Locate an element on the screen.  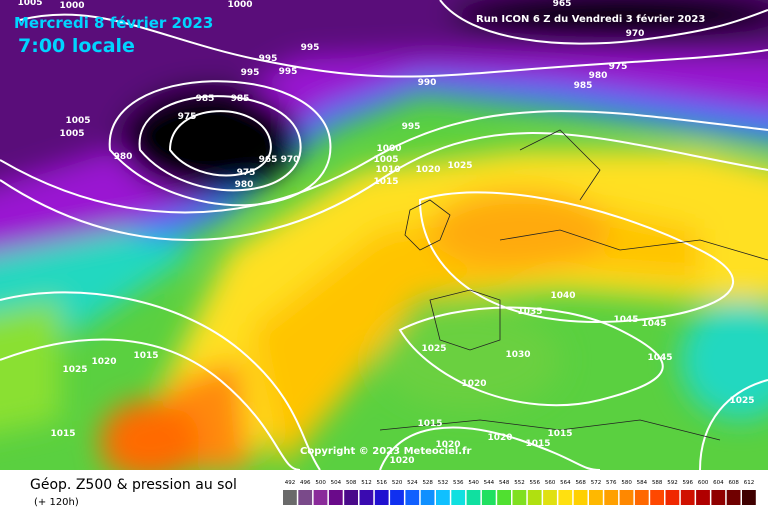
map-time: 7:00 locale is located at coordinates (76, 46).